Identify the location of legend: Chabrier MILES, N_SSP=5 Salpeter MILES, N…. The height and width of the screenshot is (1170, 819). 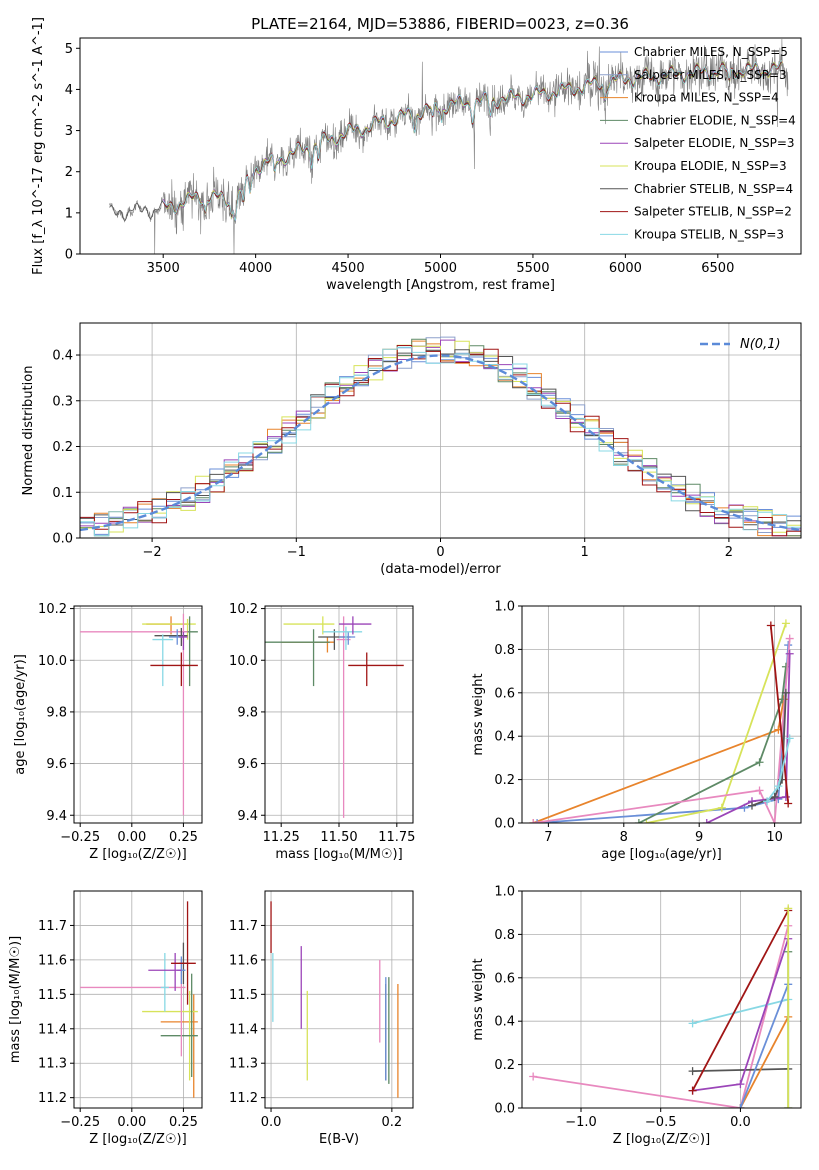
(698, 143).